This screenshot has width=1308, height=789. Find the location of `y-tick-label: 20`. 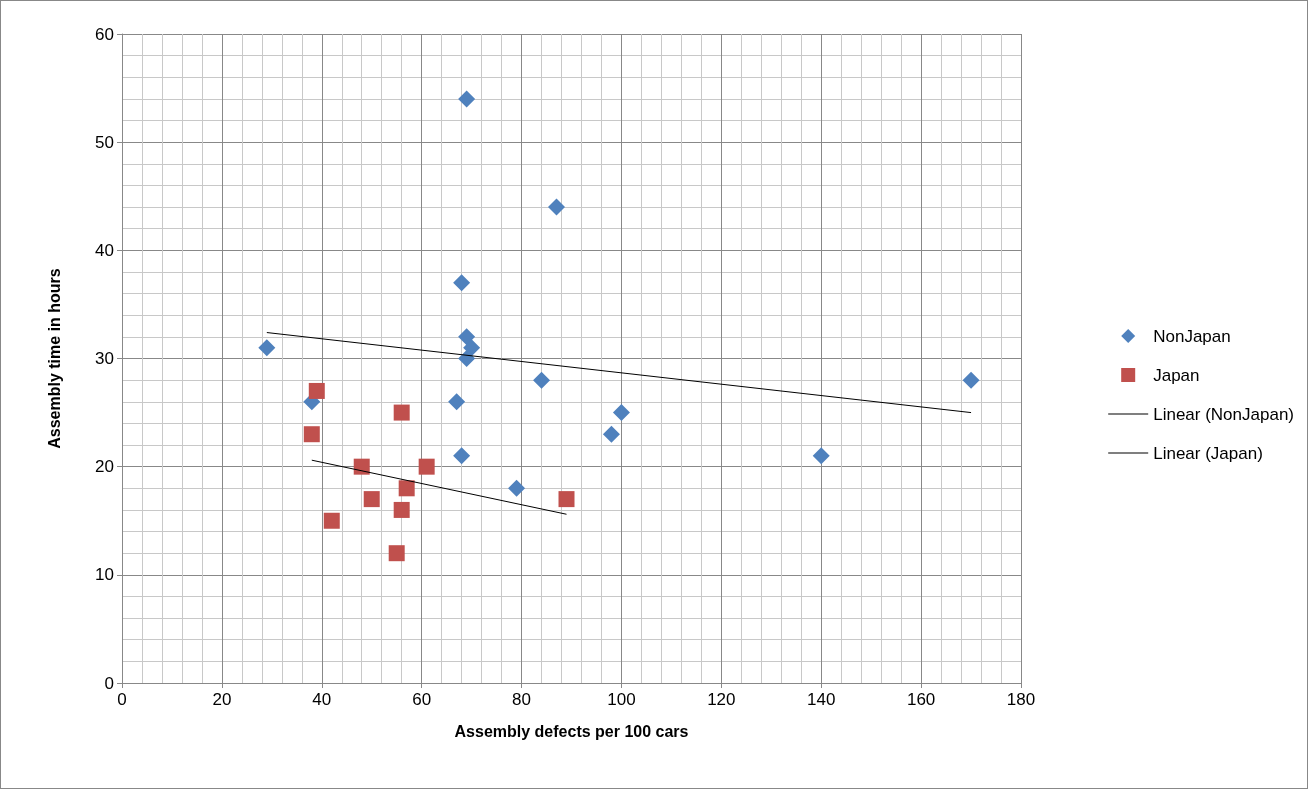

y-tick-label: 20 is located at coordinates (104, 467).